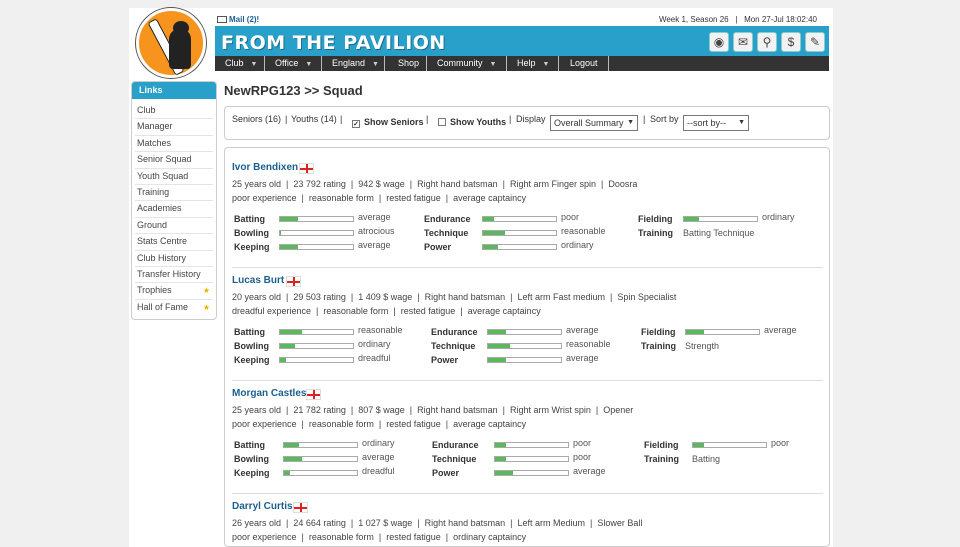  What do you see at coordinates (174, 111) in the screenshot?
I see `sidebar-item-club: Club` at bounding box center [174, 111].